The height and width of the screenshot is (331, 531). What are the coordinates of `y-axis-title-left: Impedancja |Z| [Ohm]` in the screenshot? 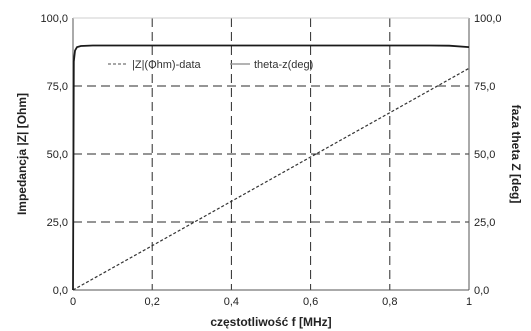 It's located at (22, 154).